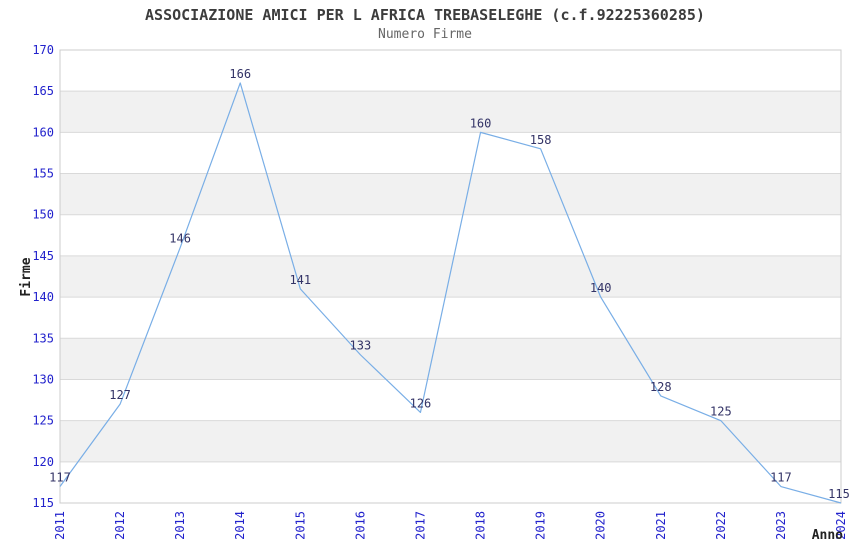 The image size is (850, 550). I want to click on data-point-label: 166, so click(240, 74).